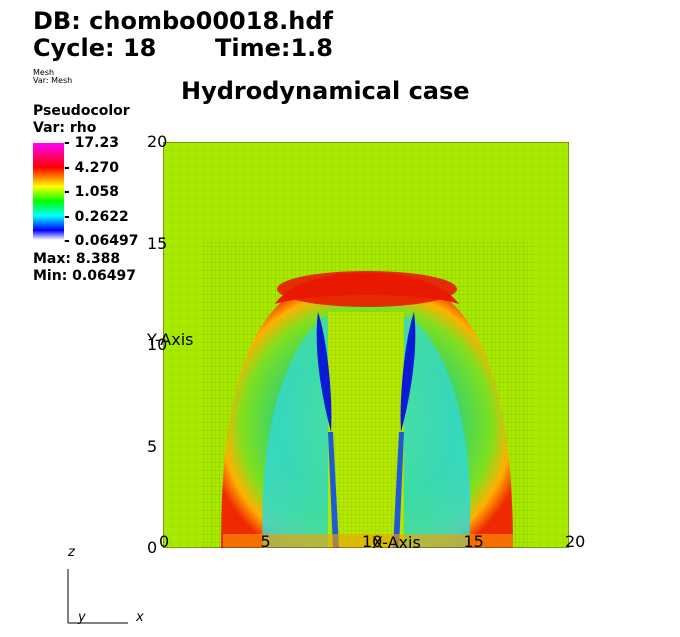 The width and height of the screenshot is (680, 637). I want to click on colorbar, so click(48, 191).